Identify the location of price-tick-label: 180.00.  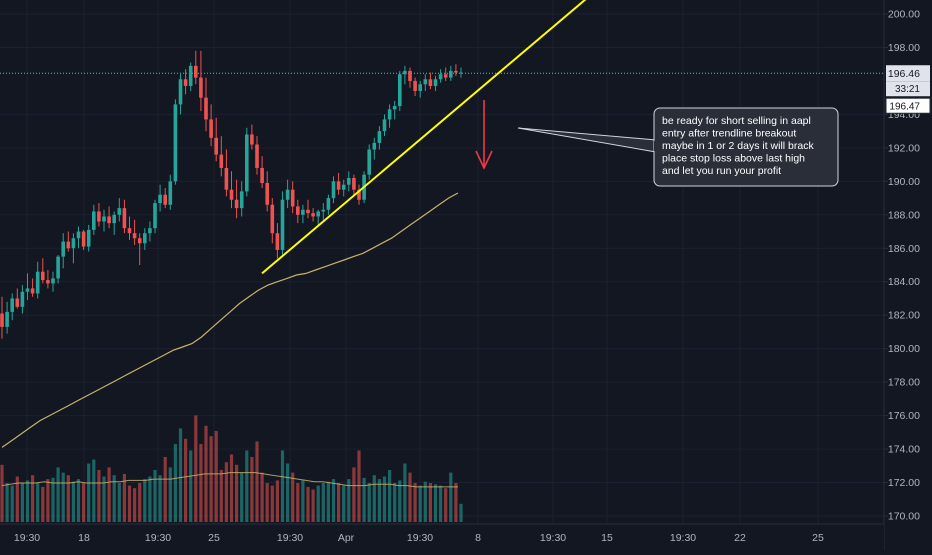
(904, 349).